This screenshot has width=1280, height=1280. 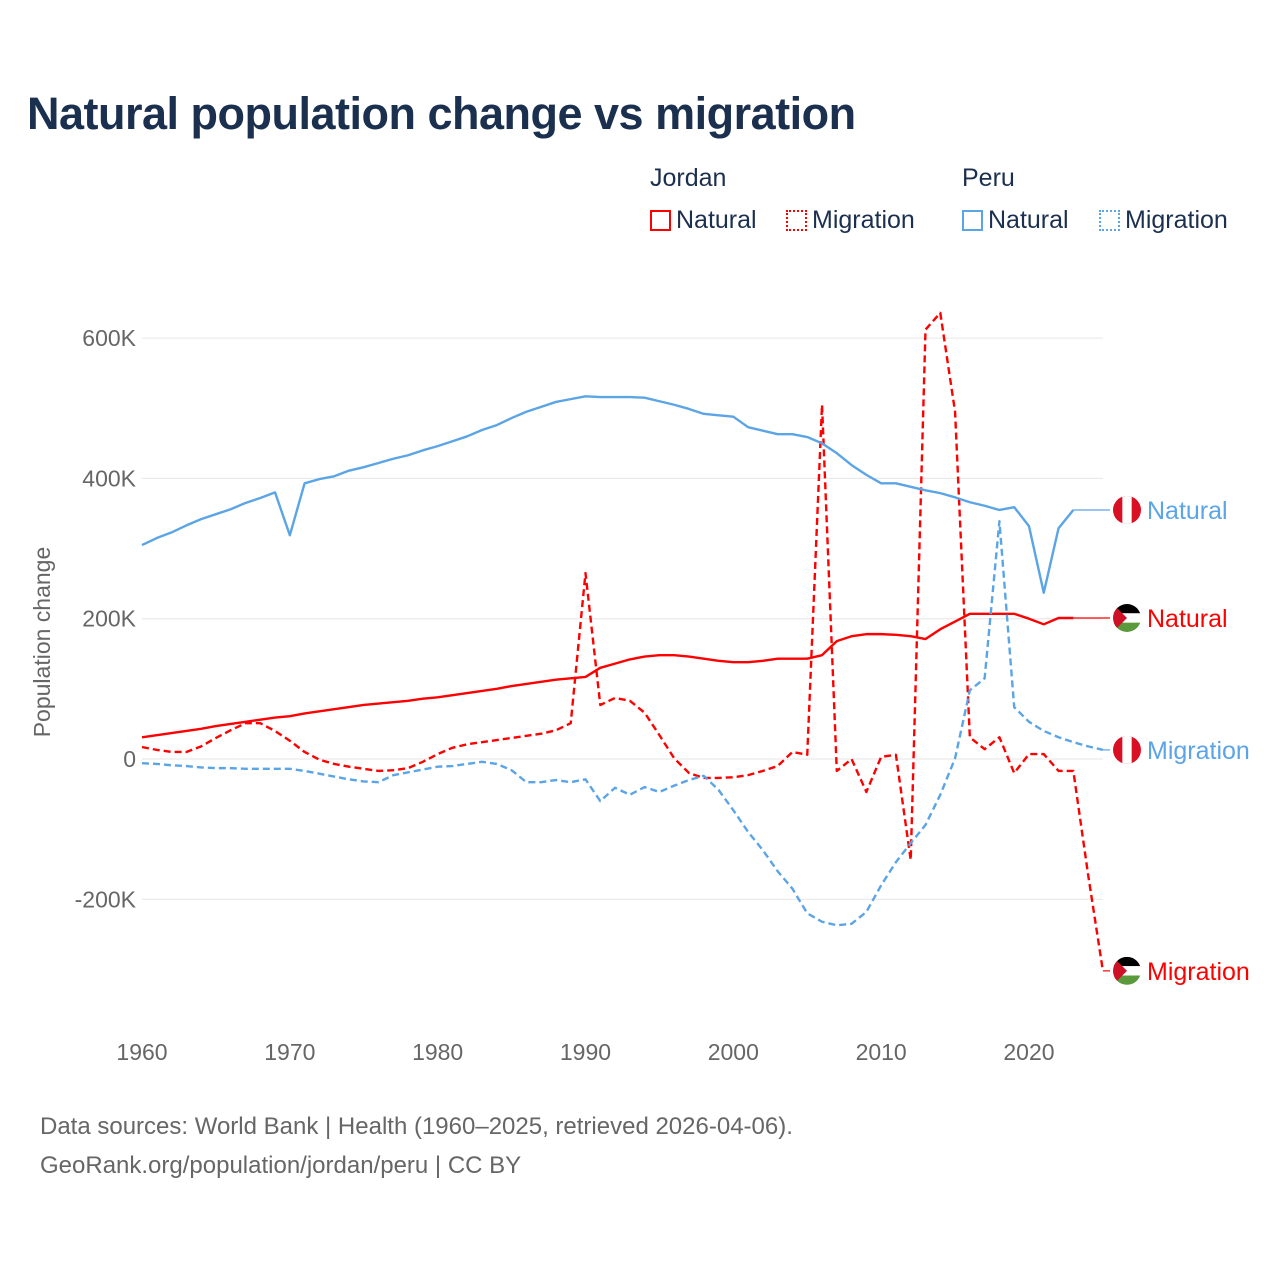 I want to click on x-tick-label: 1960, so click(x=141, y=1052).